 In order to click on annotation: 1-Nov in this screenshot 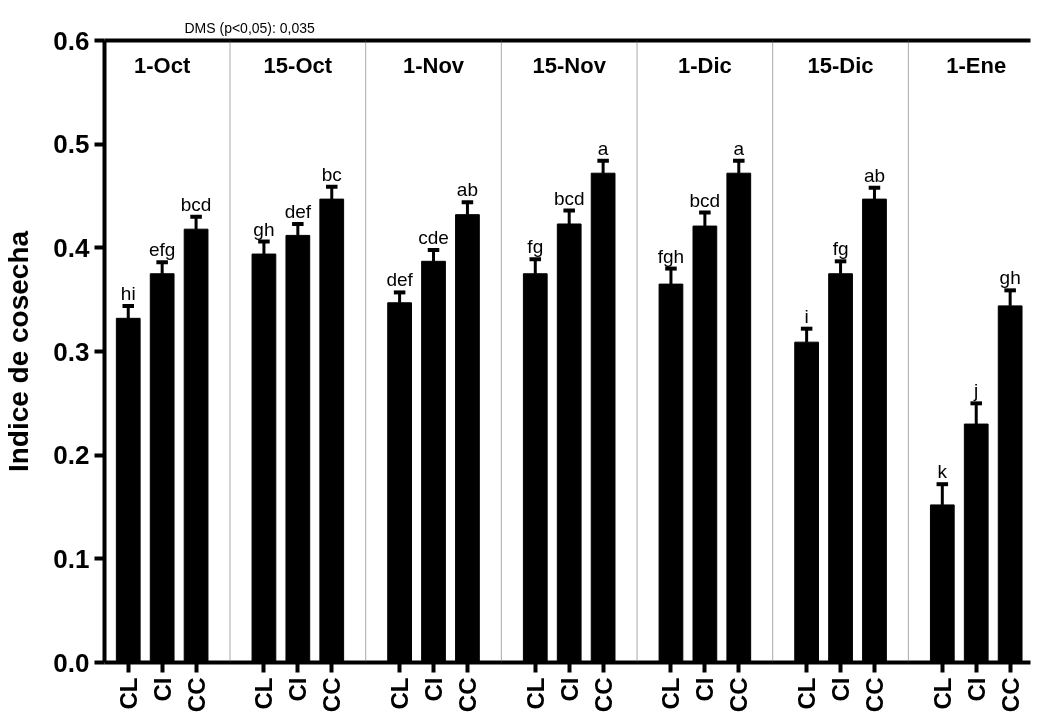, I will do `click(433, 65)`.